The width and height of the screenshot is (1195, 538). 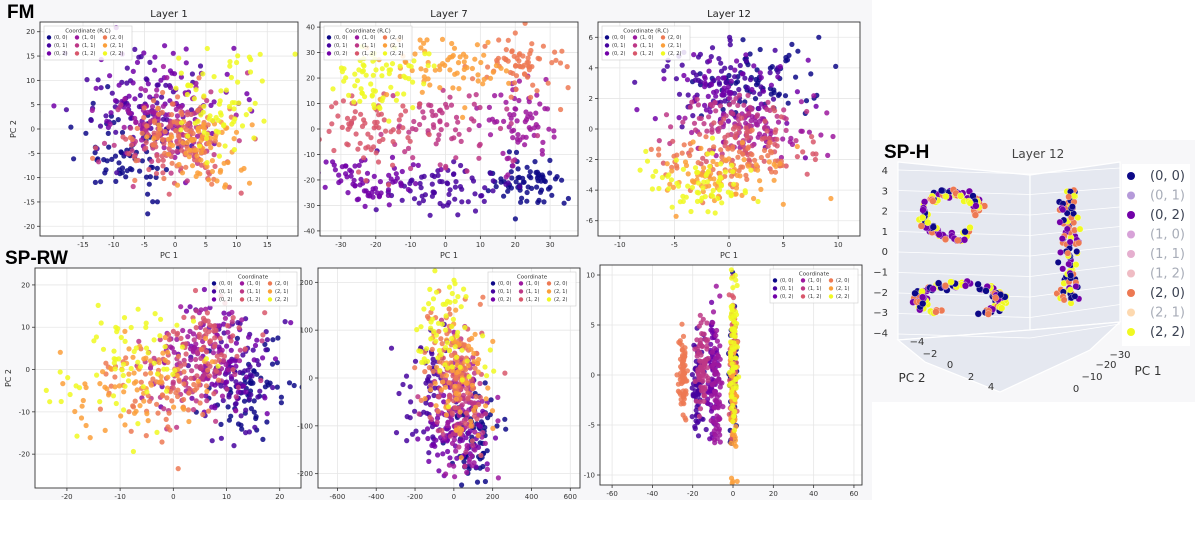 I want to click on legend-box, so click(x=253, y=289).